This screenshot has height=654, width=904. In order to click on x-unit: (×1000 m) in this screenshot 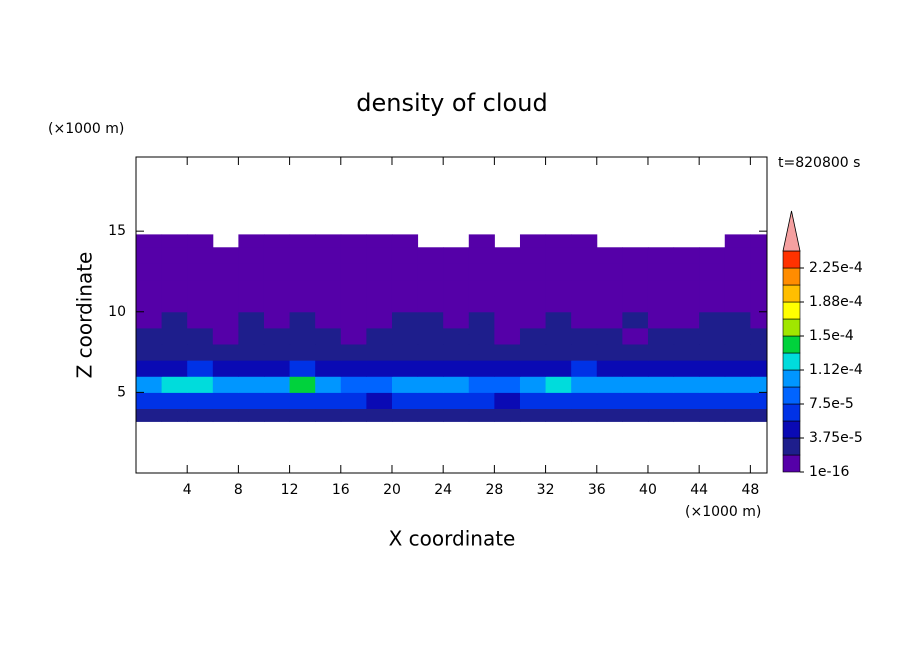, I will do `click(723, 512)`.